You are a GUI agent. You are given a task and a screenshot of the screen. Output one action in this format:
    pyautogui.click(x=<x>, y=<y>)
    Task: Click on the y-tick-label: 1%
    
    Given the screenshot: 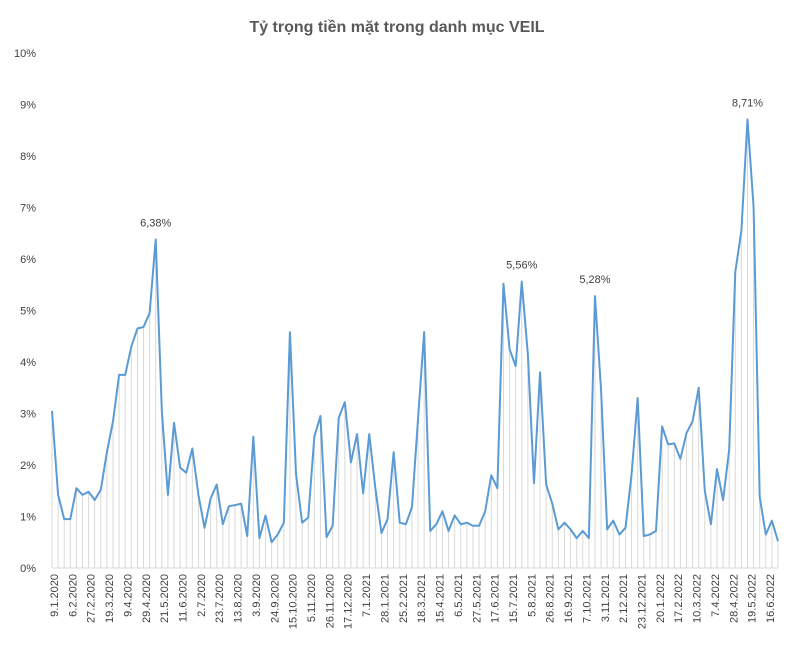 What is the action you would take?
    pyautogui.click(x=28, y=518)
    